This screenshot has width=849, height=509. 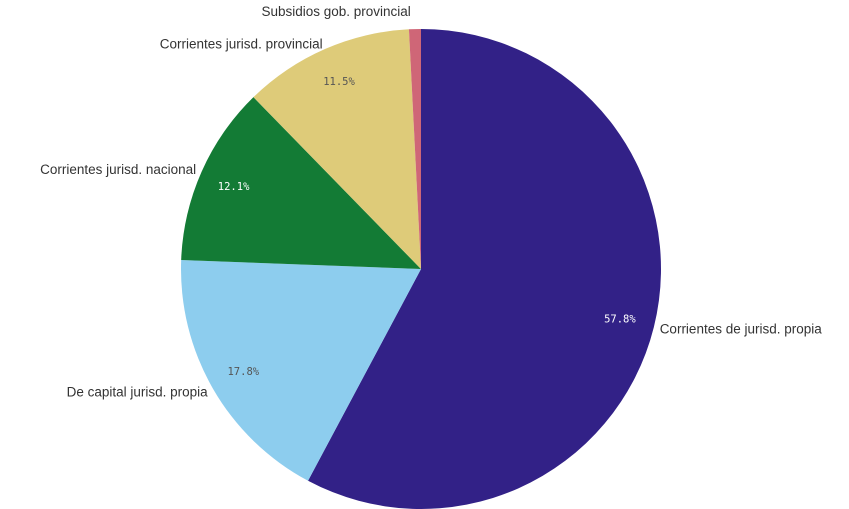 What do you see at coordinates (620, 320) in the screenshot?
I see `slice-value-label: 57.8%` at bounding box center [620, 320].